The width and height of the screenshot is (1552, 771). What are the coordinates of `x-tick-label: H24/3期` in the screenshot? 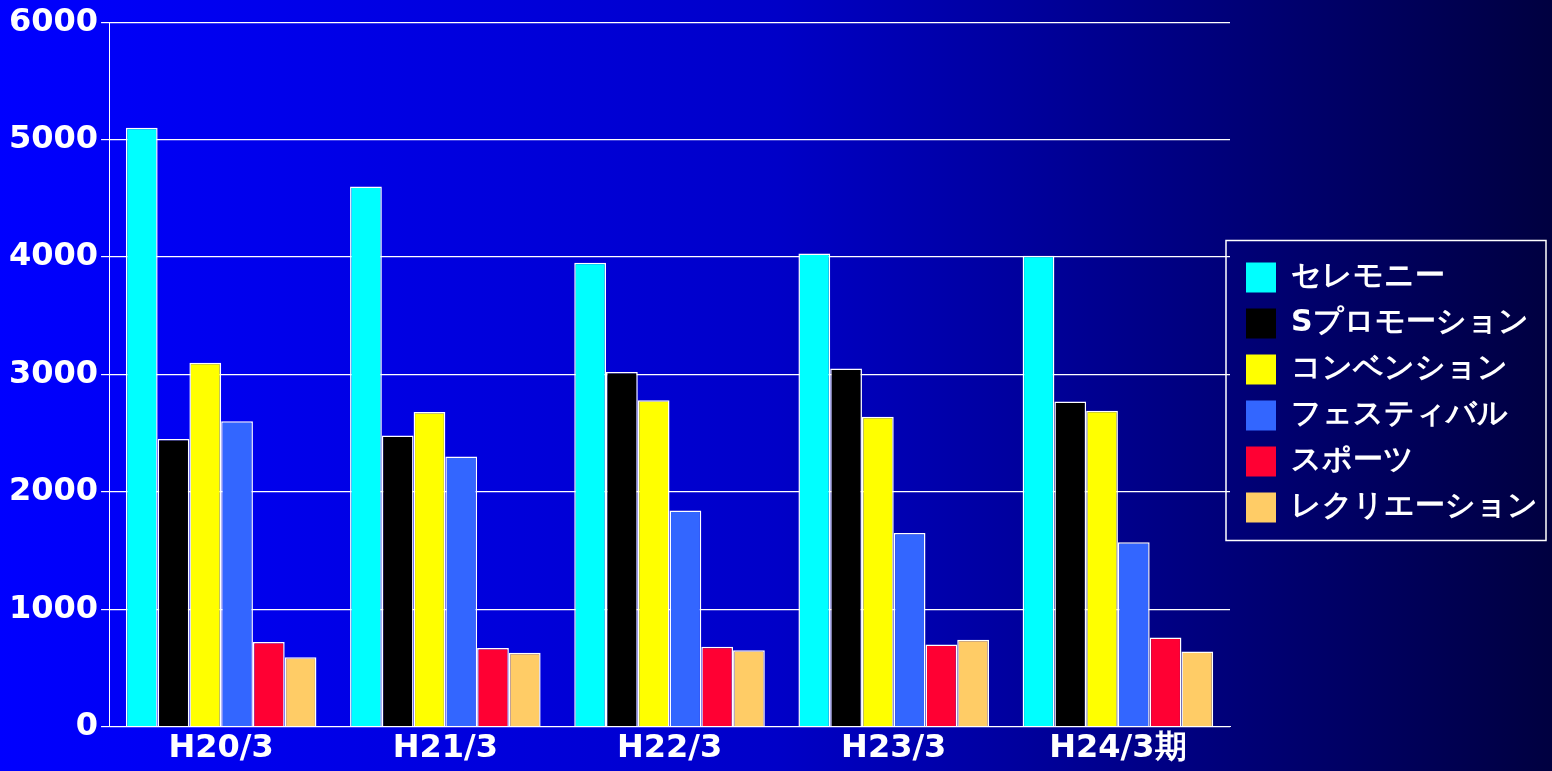 It's located at (1118, 746).